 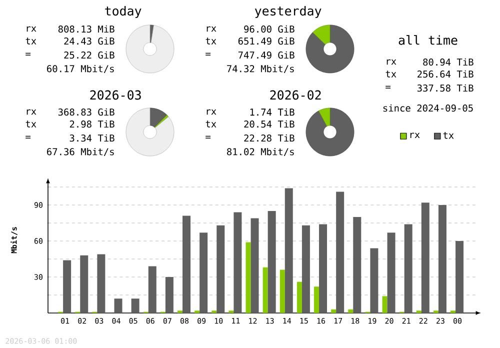 I want to click on chart-title: today, so click(x=123, y=12).